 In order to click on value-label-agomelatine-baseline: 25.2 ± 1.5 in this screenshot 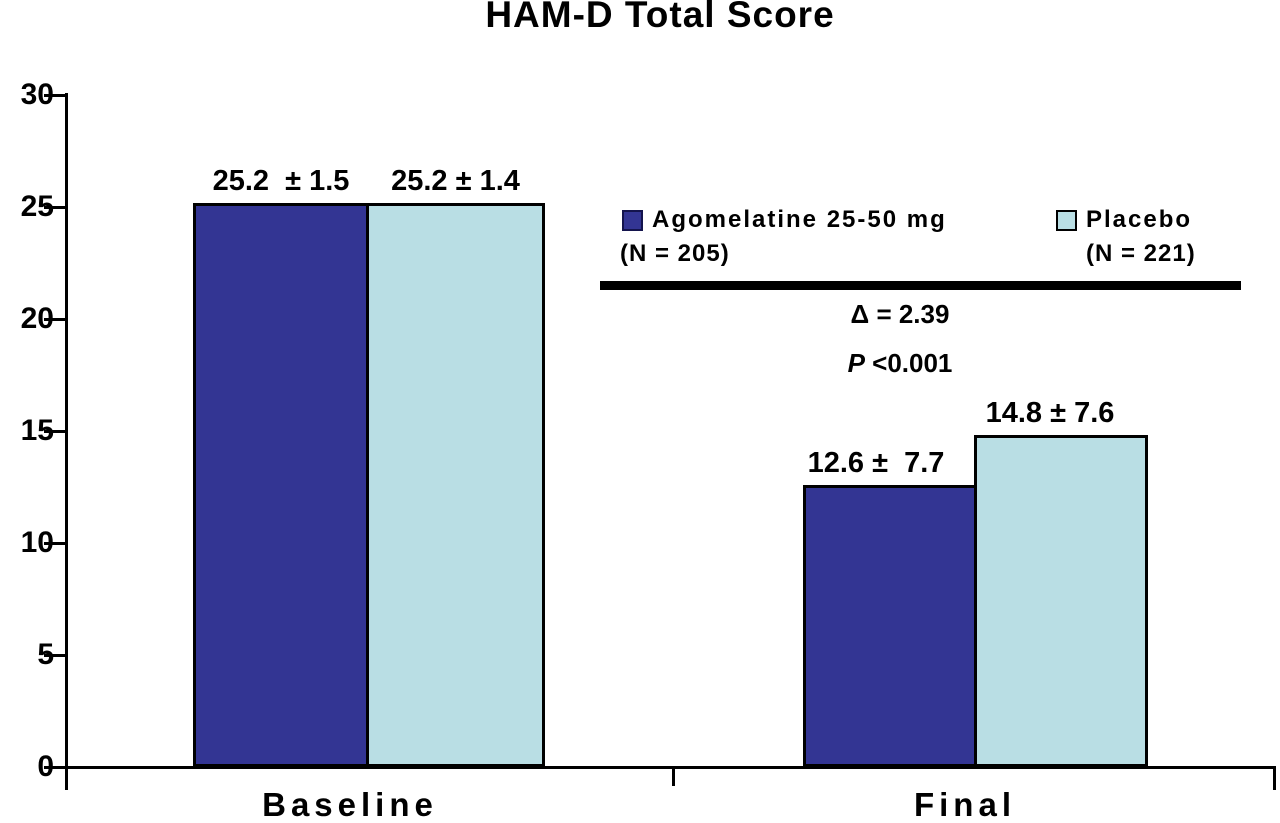, I will do `click(281, 180)`.